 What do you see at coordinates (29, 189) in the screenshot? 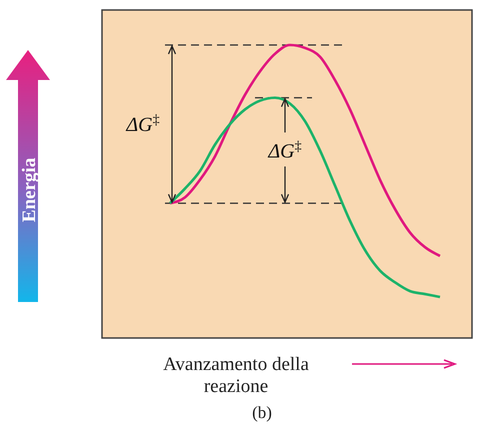
I see `text: Energia` at bounding box center [29, 189].